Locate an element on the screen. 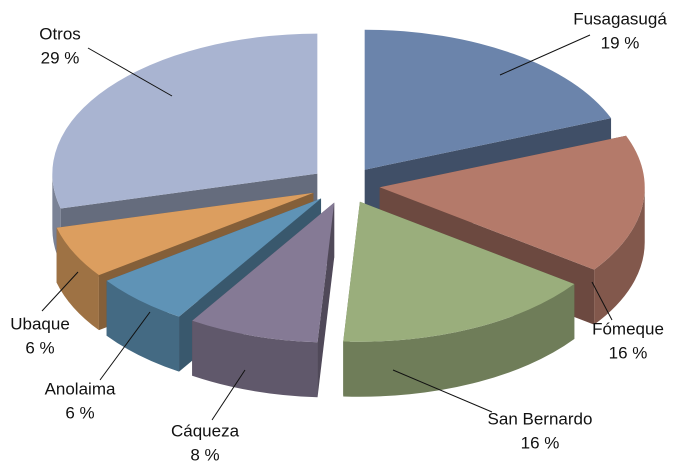 The height and width of the screenshot is (461, 688). slice-label: Anolaima is located at coordinates (80, 388).